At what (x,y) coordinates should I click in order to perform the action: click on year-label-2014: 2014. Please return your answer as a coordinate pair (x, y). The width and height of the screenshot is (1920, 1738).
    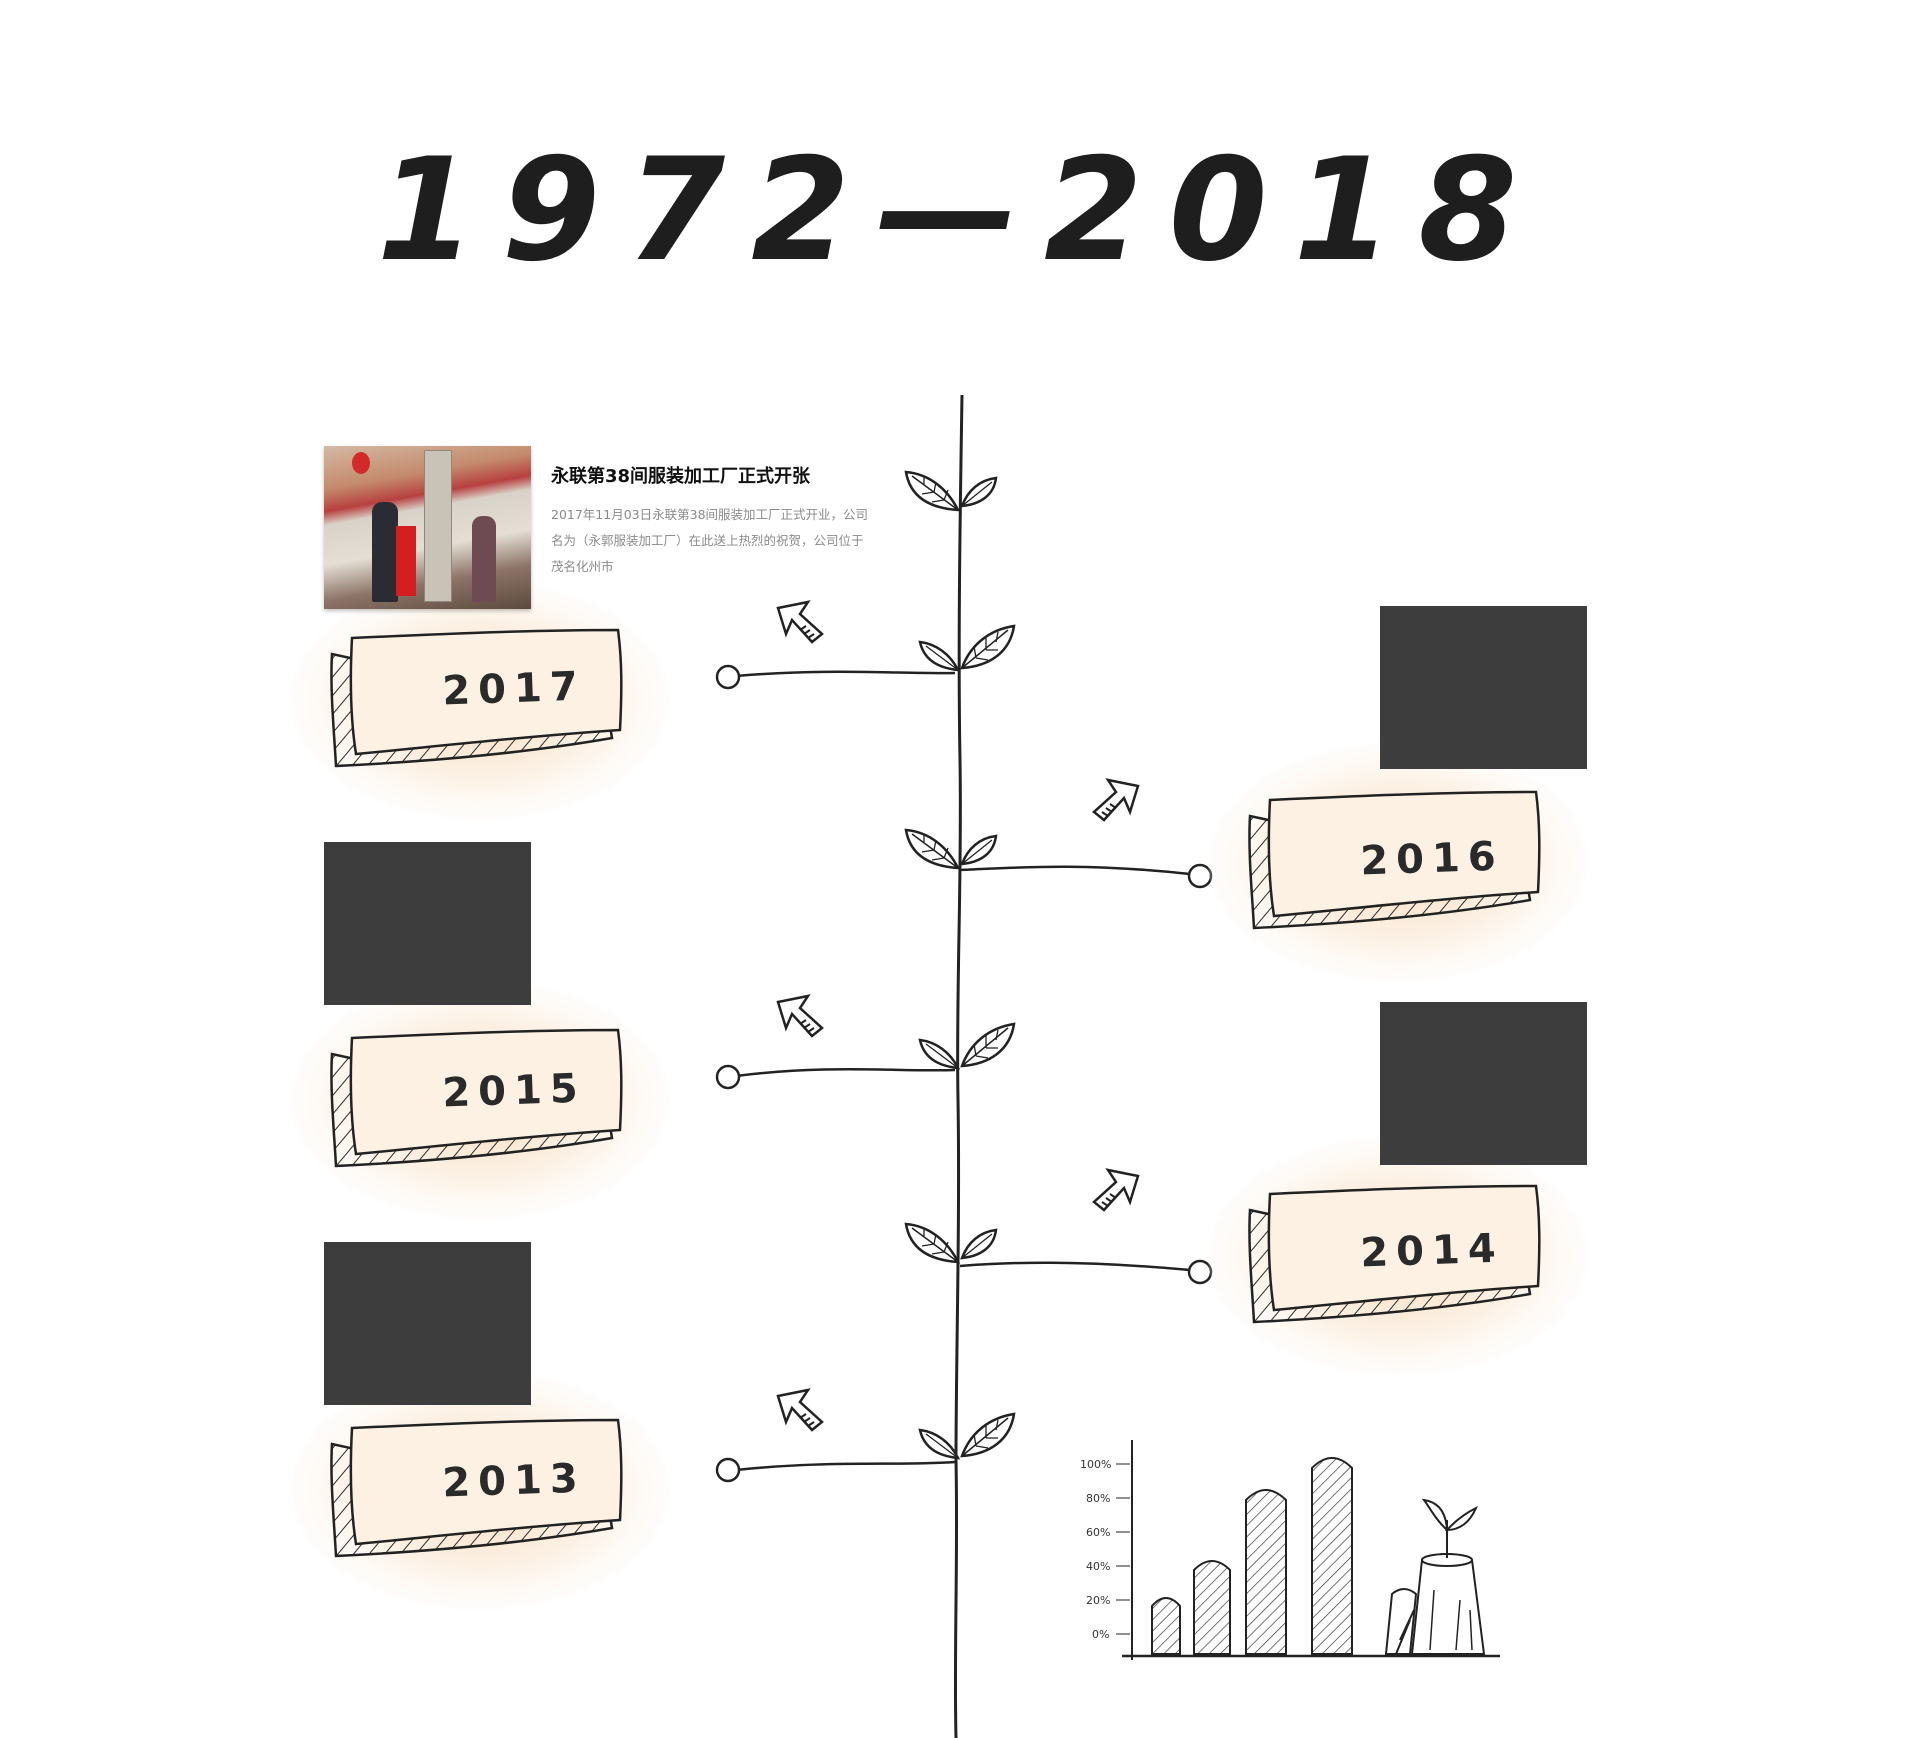
    Looking at the image, I should click on (1432, 1251).